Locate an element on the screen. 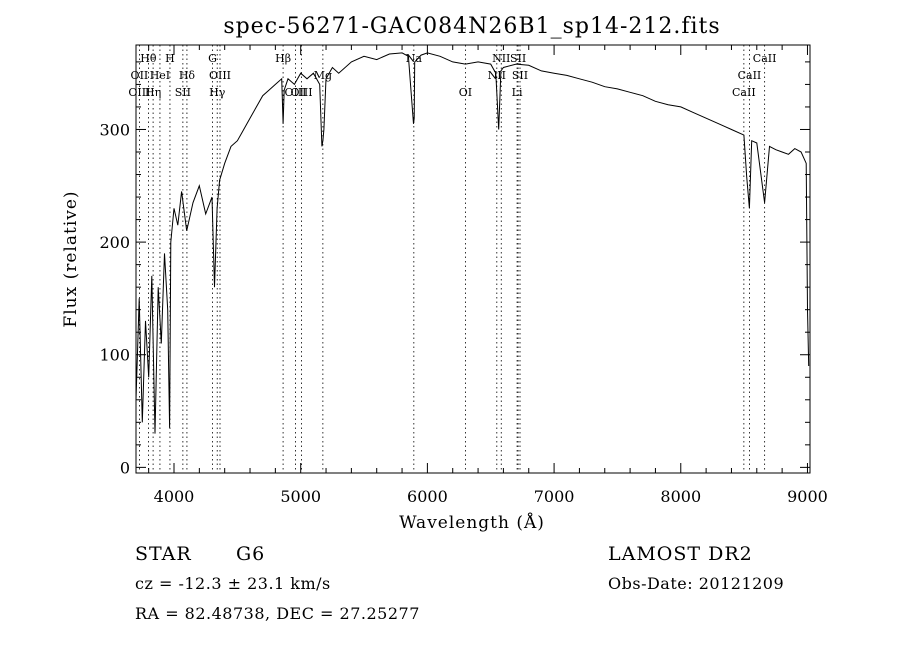  spectral-line-label: Mg is located at coordinates (323, 75).